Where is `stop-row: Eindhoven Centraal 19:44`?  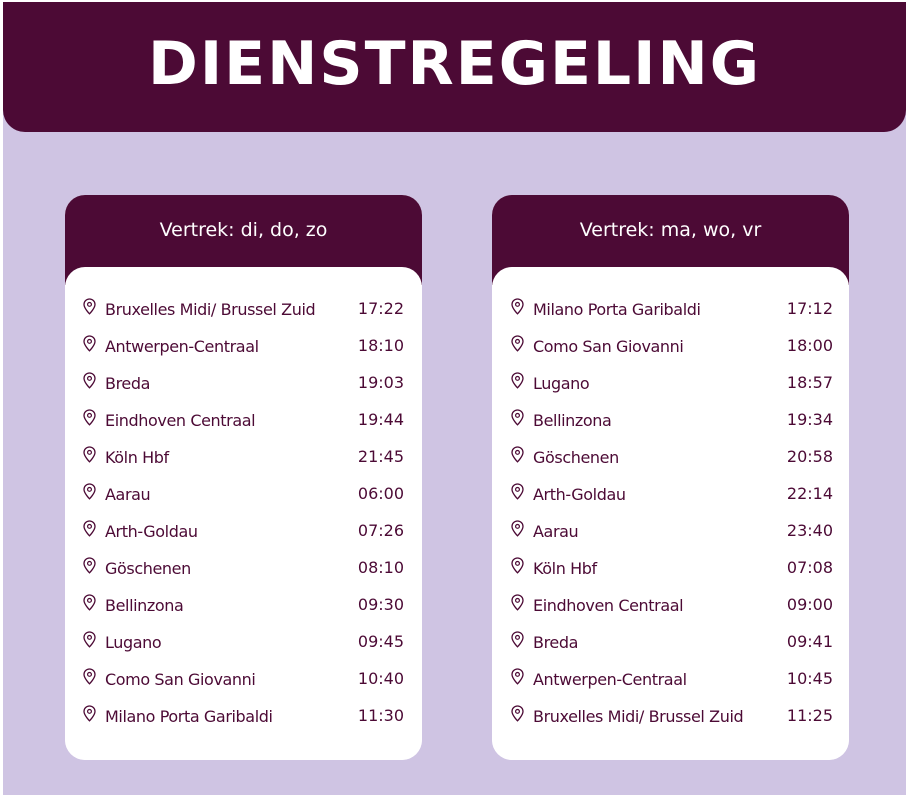 stop-row: Eindhoven Centraal 19:44 is located at coordinates (243, 420).